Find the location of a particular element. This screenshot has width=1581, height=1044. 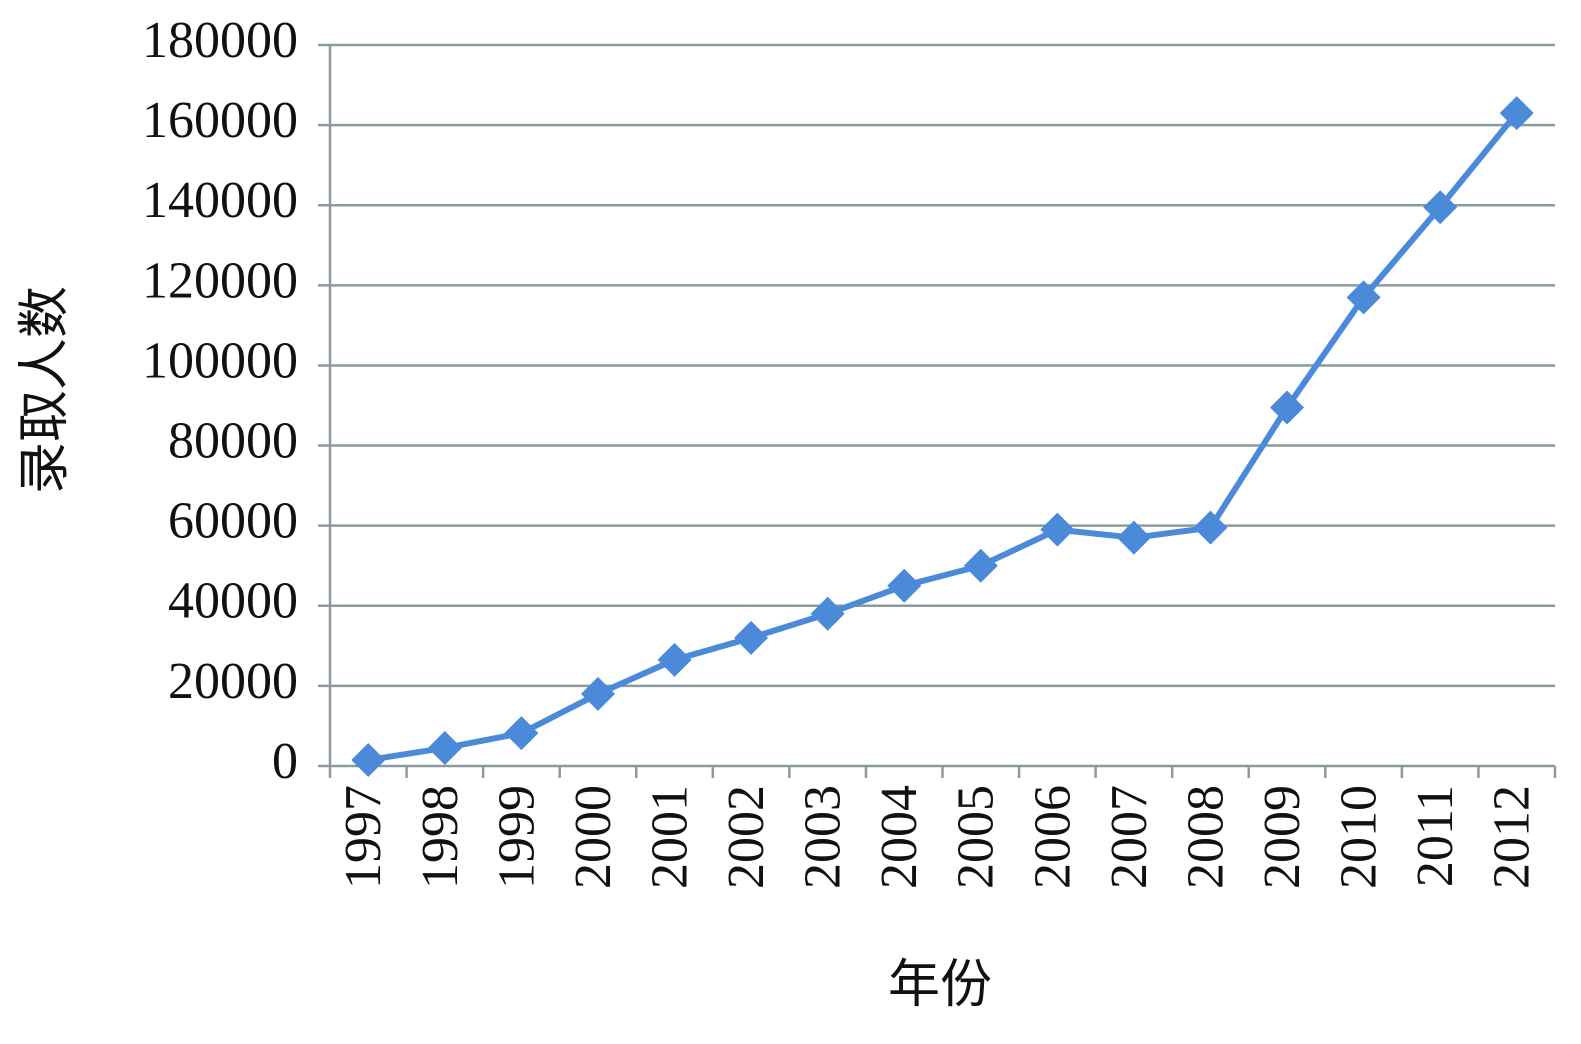

x-tick-label: 2009 is located at coordinates (1282, 837).